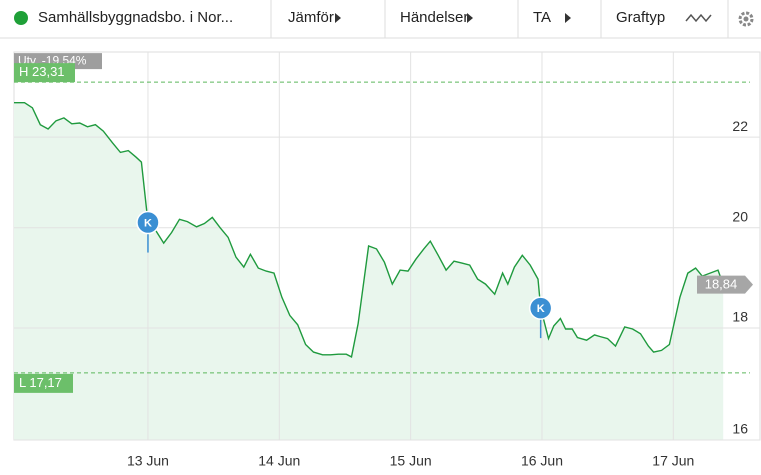 This screenshot has height=475, width=761. What do you see at coordinates (279, 461) in the screenshot?
I see `x-tick-label: 14 Jun` at bounding box center [279, 461].